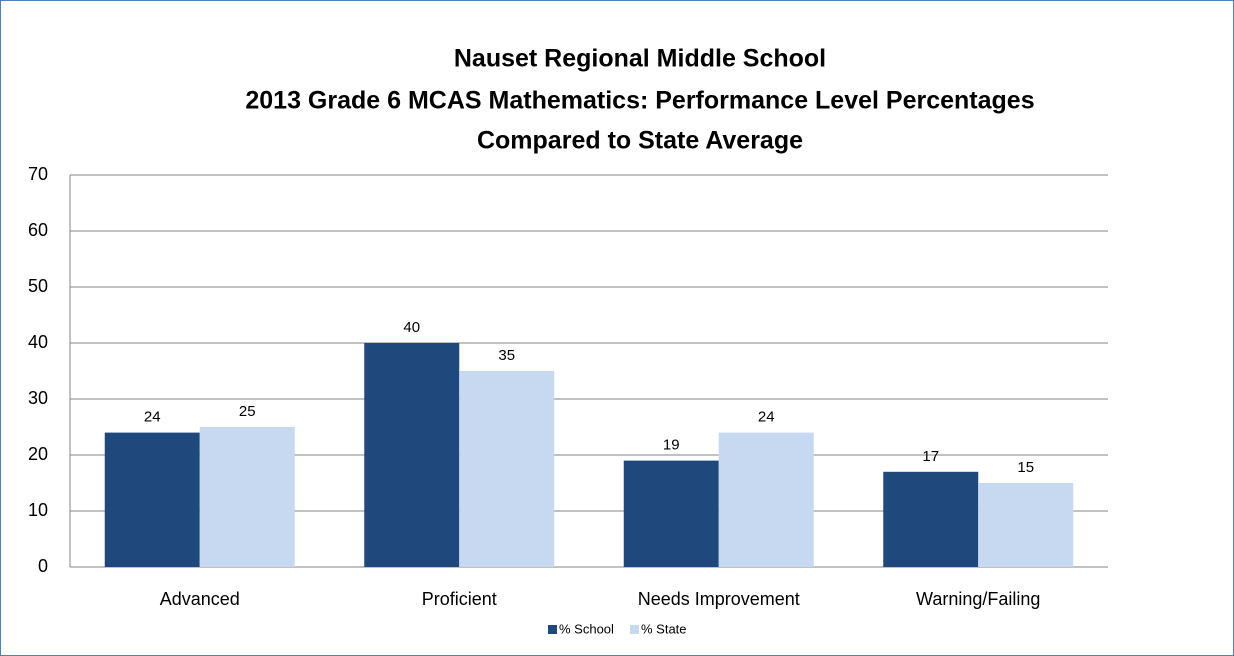 This screenshot has width=1234, height=656. I want to click on data-label: 40, so click(411, 327).